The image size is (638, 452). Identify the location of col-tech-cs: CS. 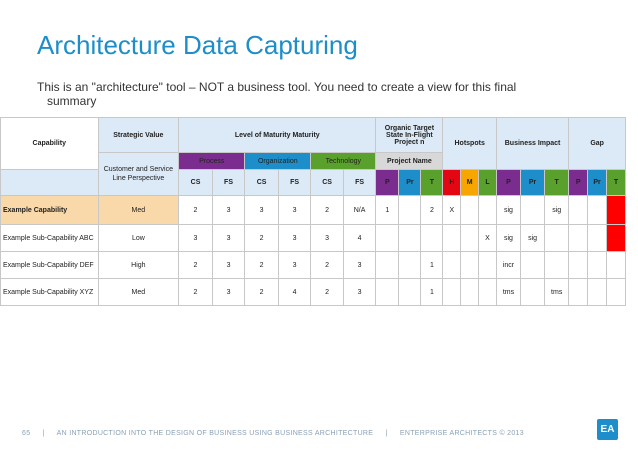
(327, 182).